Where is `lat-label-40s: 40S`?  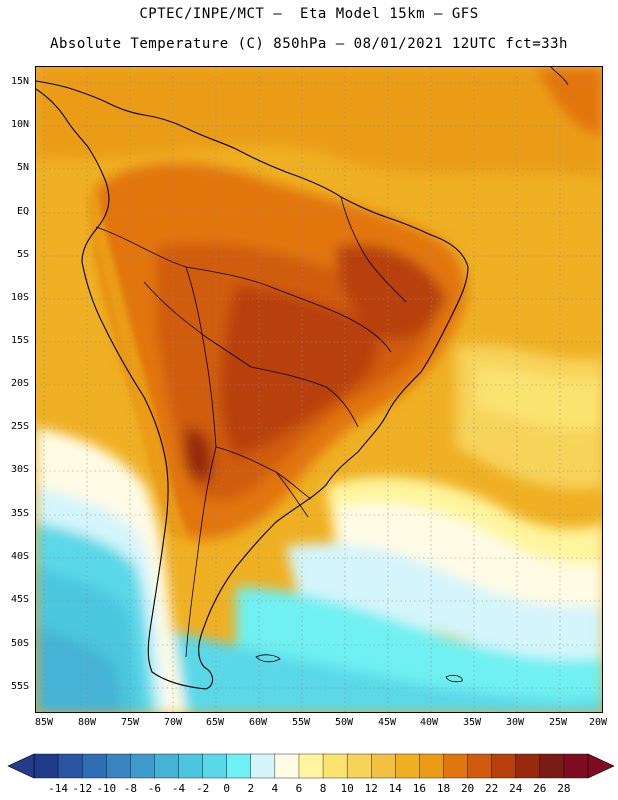
lat-label-40s: 40S is located at coordinates (19, 556).